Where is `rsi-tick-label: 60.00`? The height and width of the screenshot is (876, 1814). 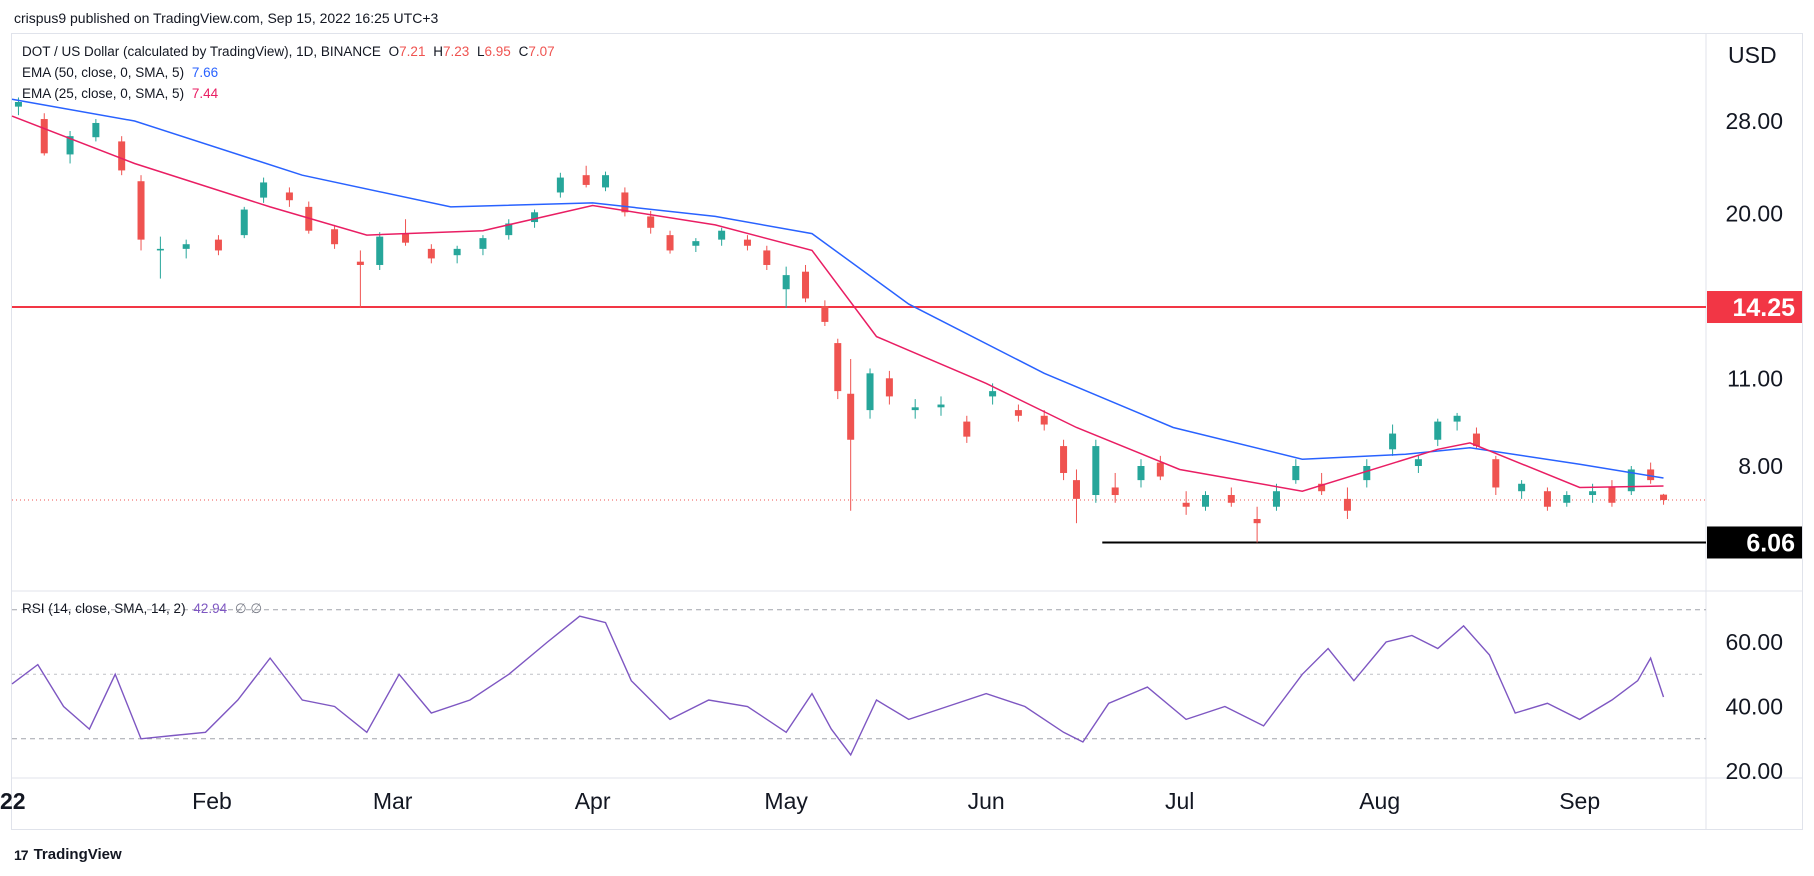
rsi-tick-label: 60.00 is located at coordinates (1754, 642).